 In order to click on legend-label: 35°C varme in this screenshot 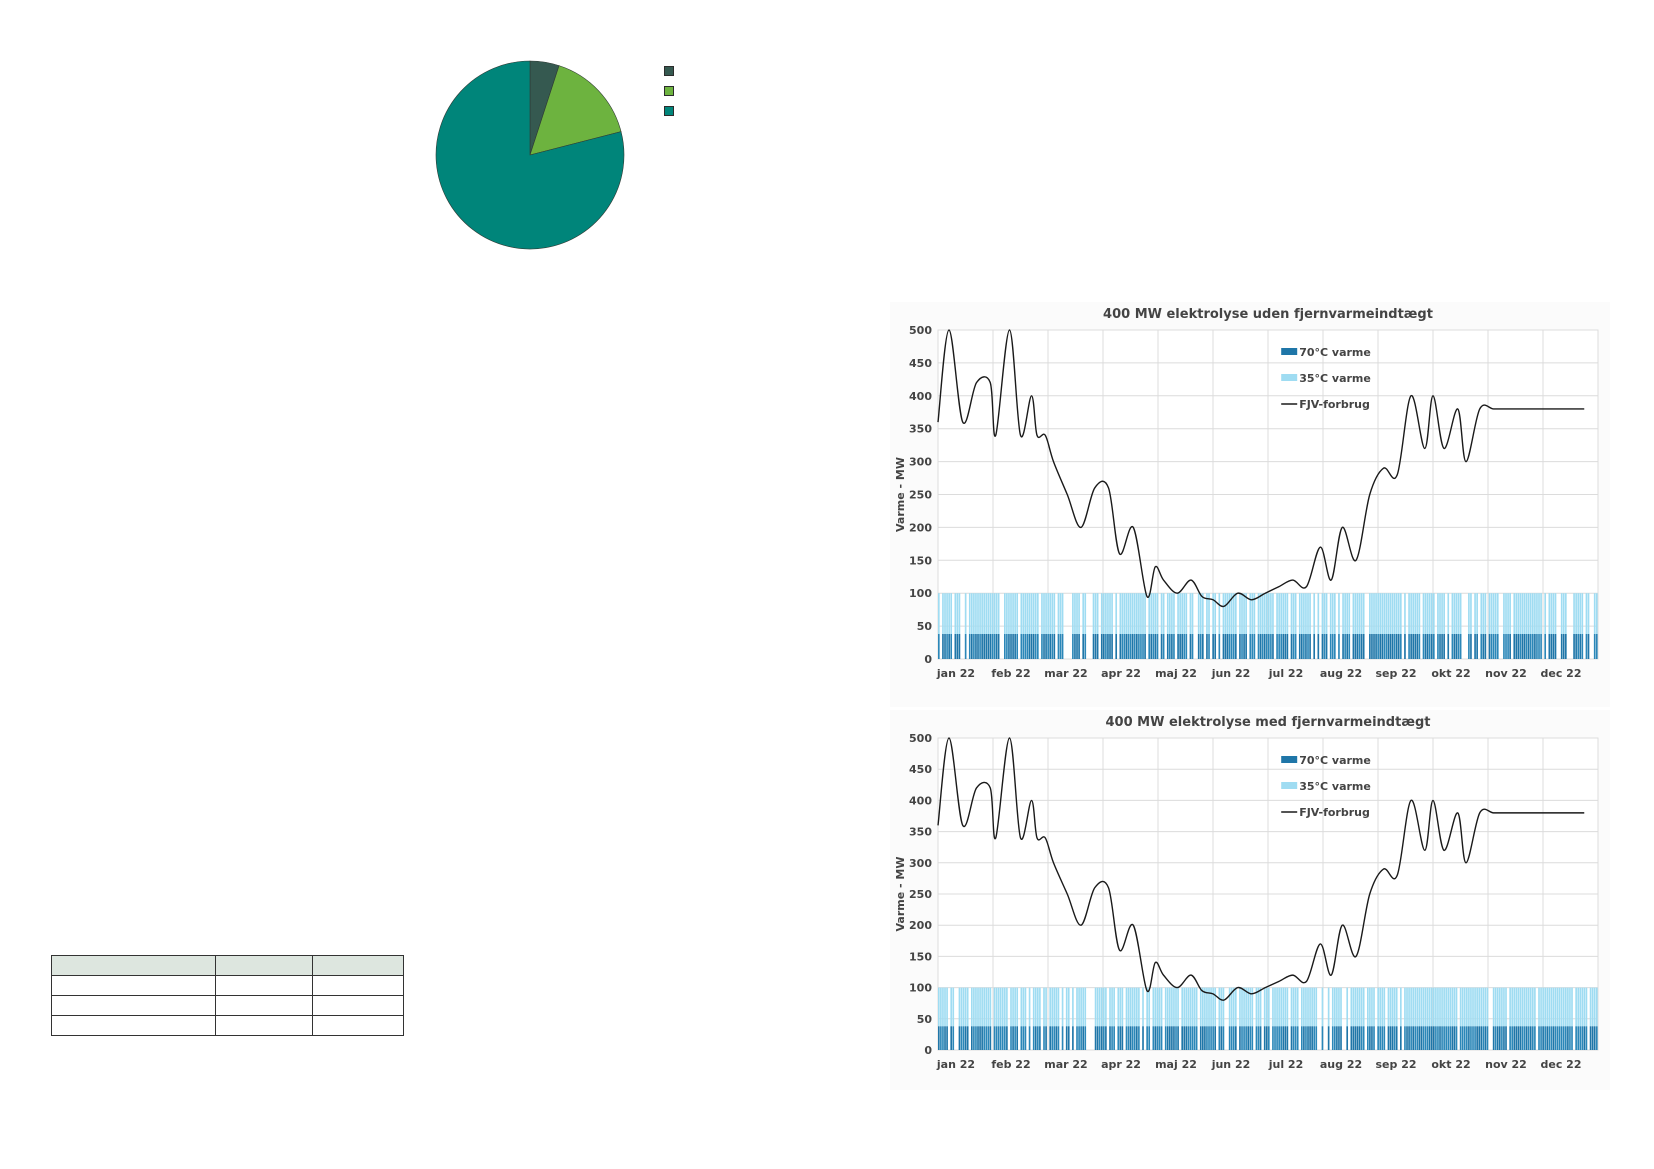, I will do `click(1335, 786)`.